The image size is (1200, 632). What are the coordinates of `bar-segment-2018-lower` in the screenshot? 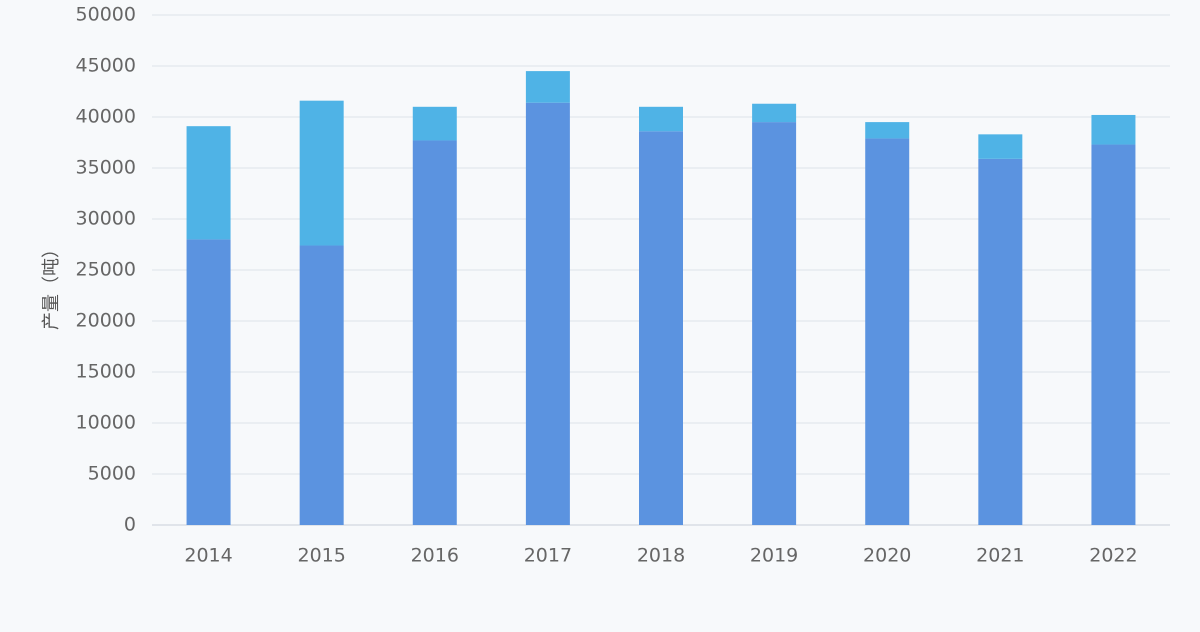 It's located at (661, 328).